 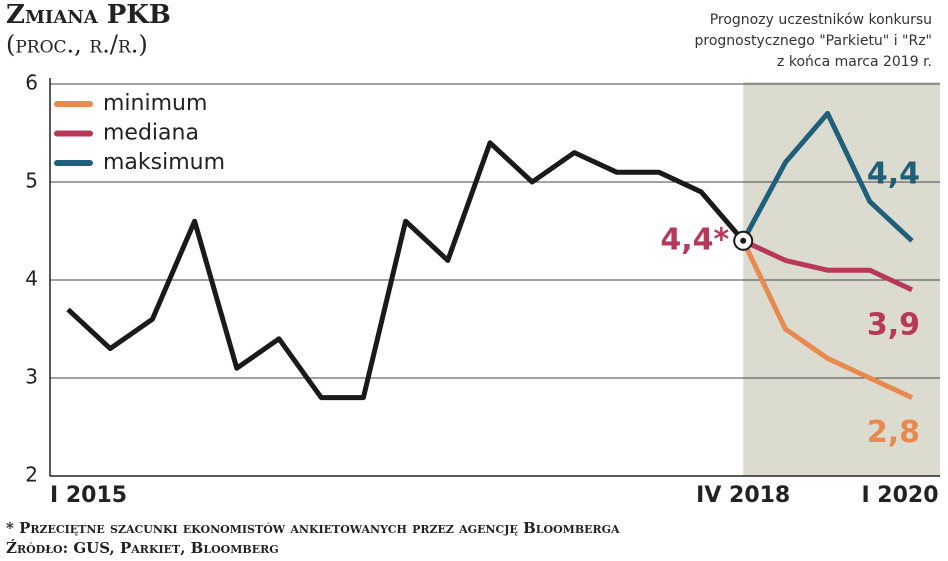 I want to click on legend-label: minimum, so click(x=155, y=103).